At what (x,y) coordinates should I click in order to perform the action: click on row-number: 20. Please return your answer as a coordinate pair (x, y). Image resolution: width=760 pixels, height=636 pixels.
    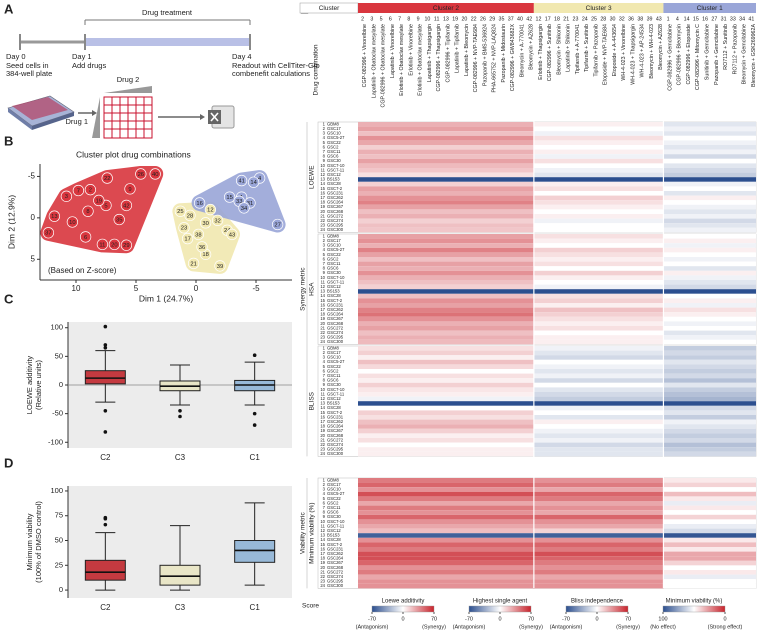
    Looking at the image, I should click on (322, 323).